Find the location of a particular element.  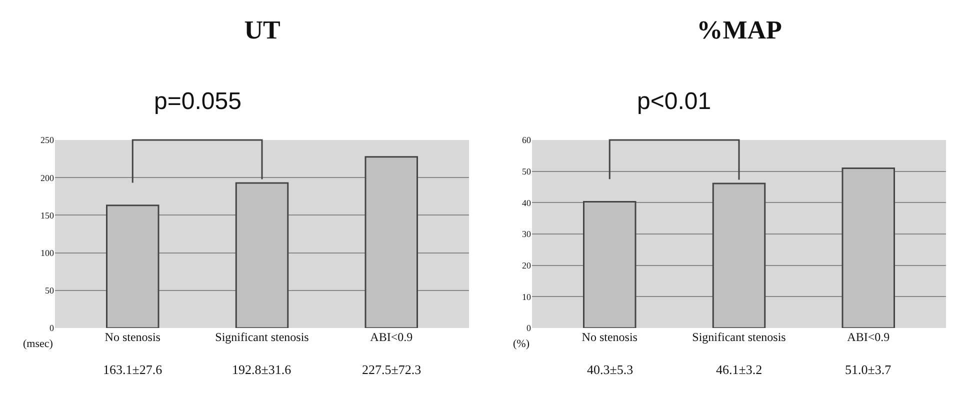

data-label: 227.5±72.3 is located at coordinates (392, 369).